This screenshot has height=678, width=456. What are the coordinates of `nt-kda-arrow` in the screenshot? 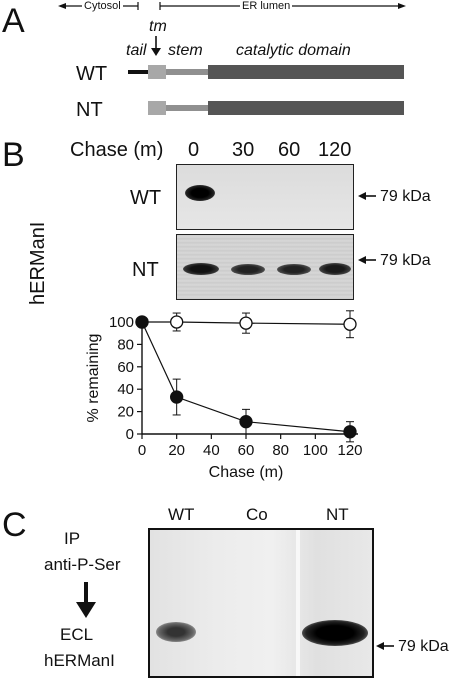 It's located at (367, 260).